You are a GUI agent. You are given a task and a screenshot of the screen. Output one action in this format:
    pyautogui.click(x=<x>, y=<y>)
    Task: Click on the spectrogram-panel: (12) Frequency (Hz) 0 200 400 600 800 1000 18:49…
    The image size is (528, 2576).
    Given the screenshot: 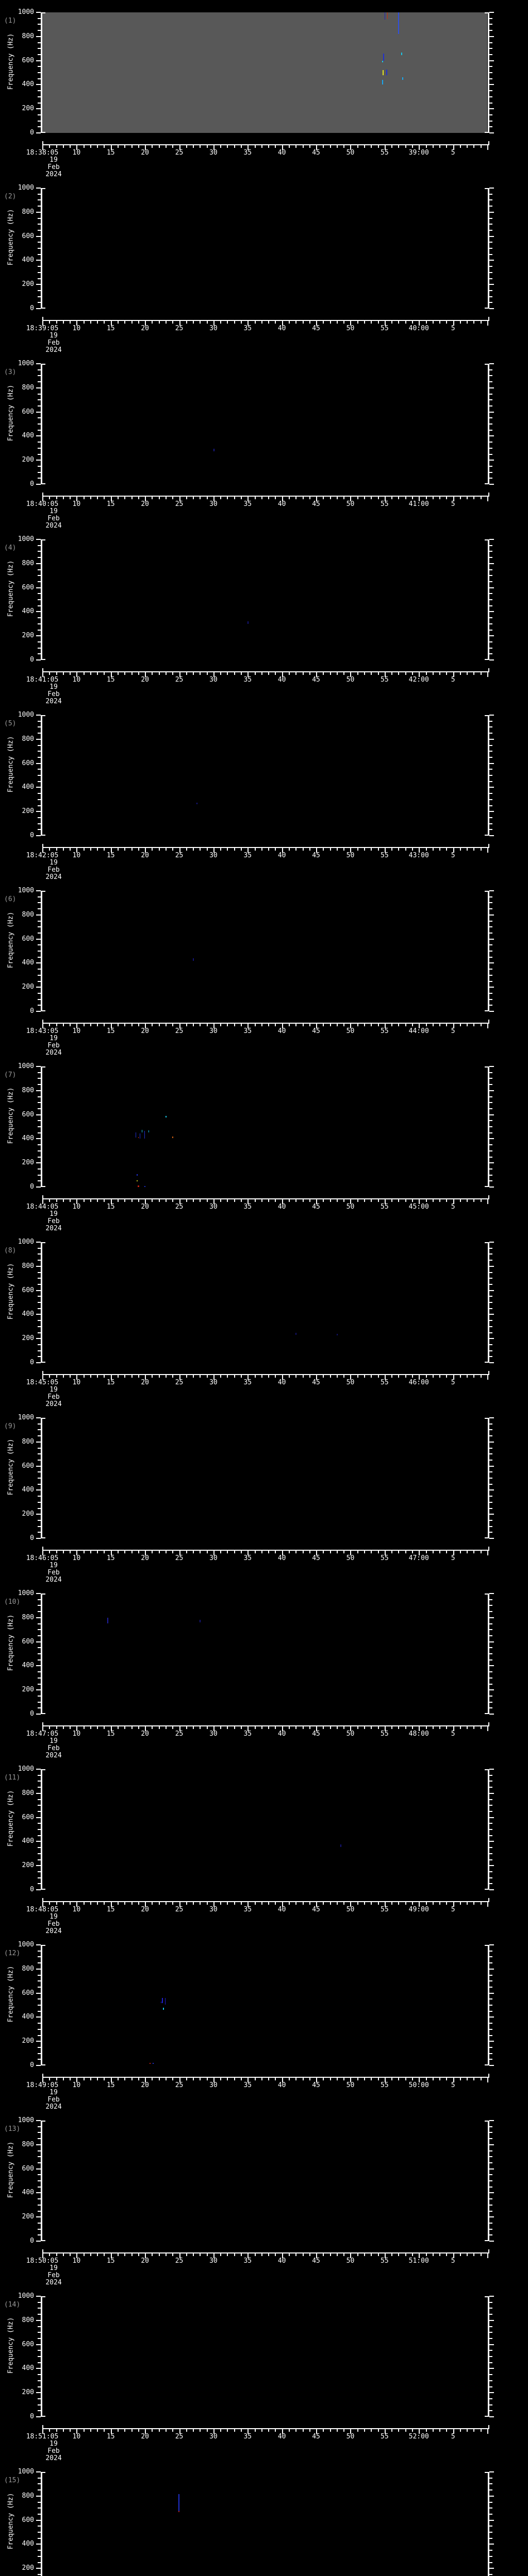 What is the action you would take?
    pyautogui.click(x=264, y=2022)
    